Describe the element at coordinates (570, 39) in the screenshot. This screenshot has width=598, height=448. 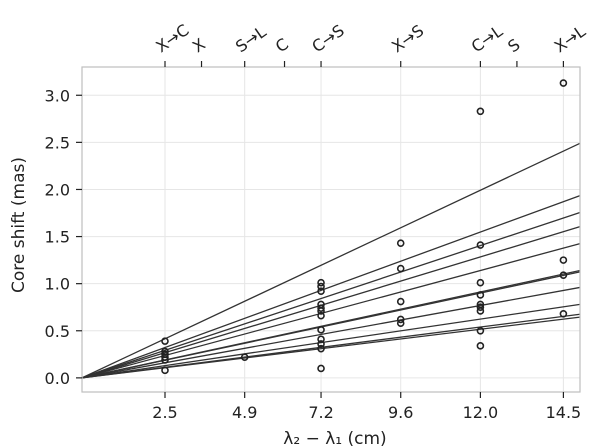
I see `top-tick-label-8: X→L` at that location.